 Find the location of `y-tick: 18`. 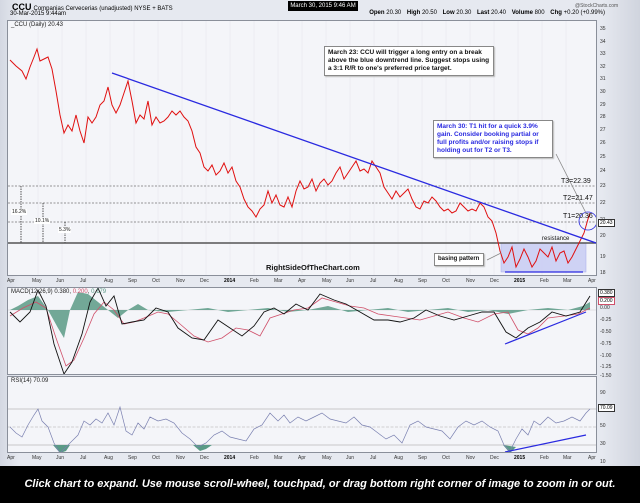

y-tick: 18 is located at coordinates (603, 273).